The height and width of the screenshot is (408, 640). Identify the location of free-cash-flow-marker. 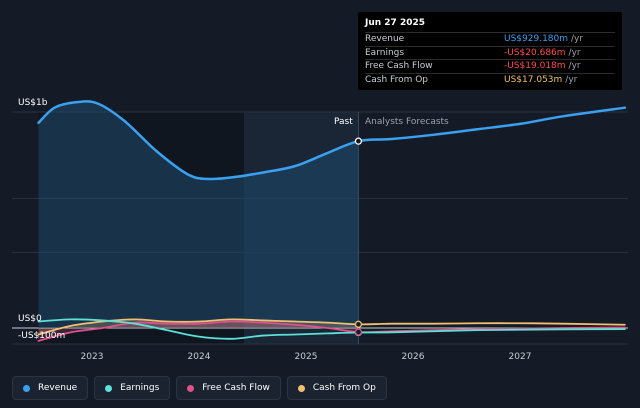
(358, 332).